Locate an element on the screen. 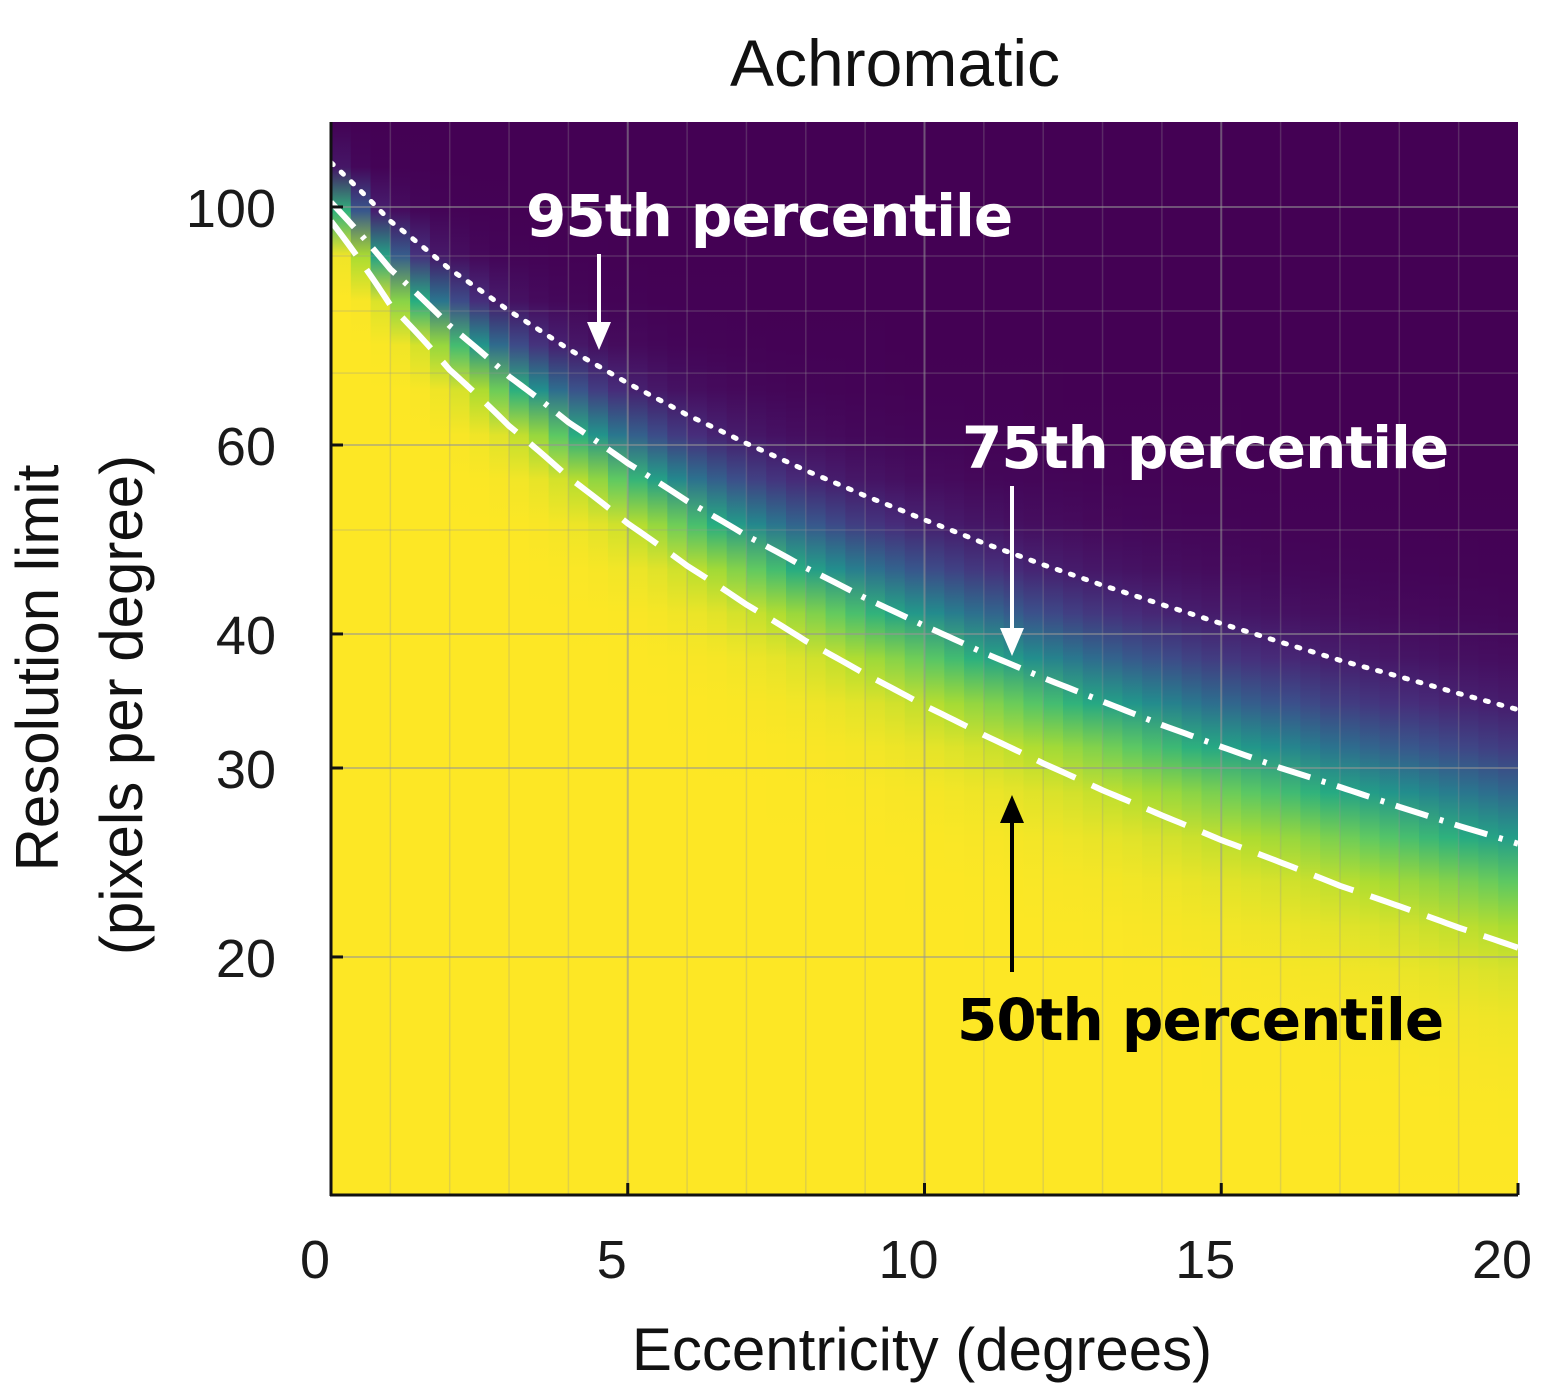 The width and height of the screenshot is (1552, 1386). x-tick-label: 20 is located at coordinates (1502, 1260).